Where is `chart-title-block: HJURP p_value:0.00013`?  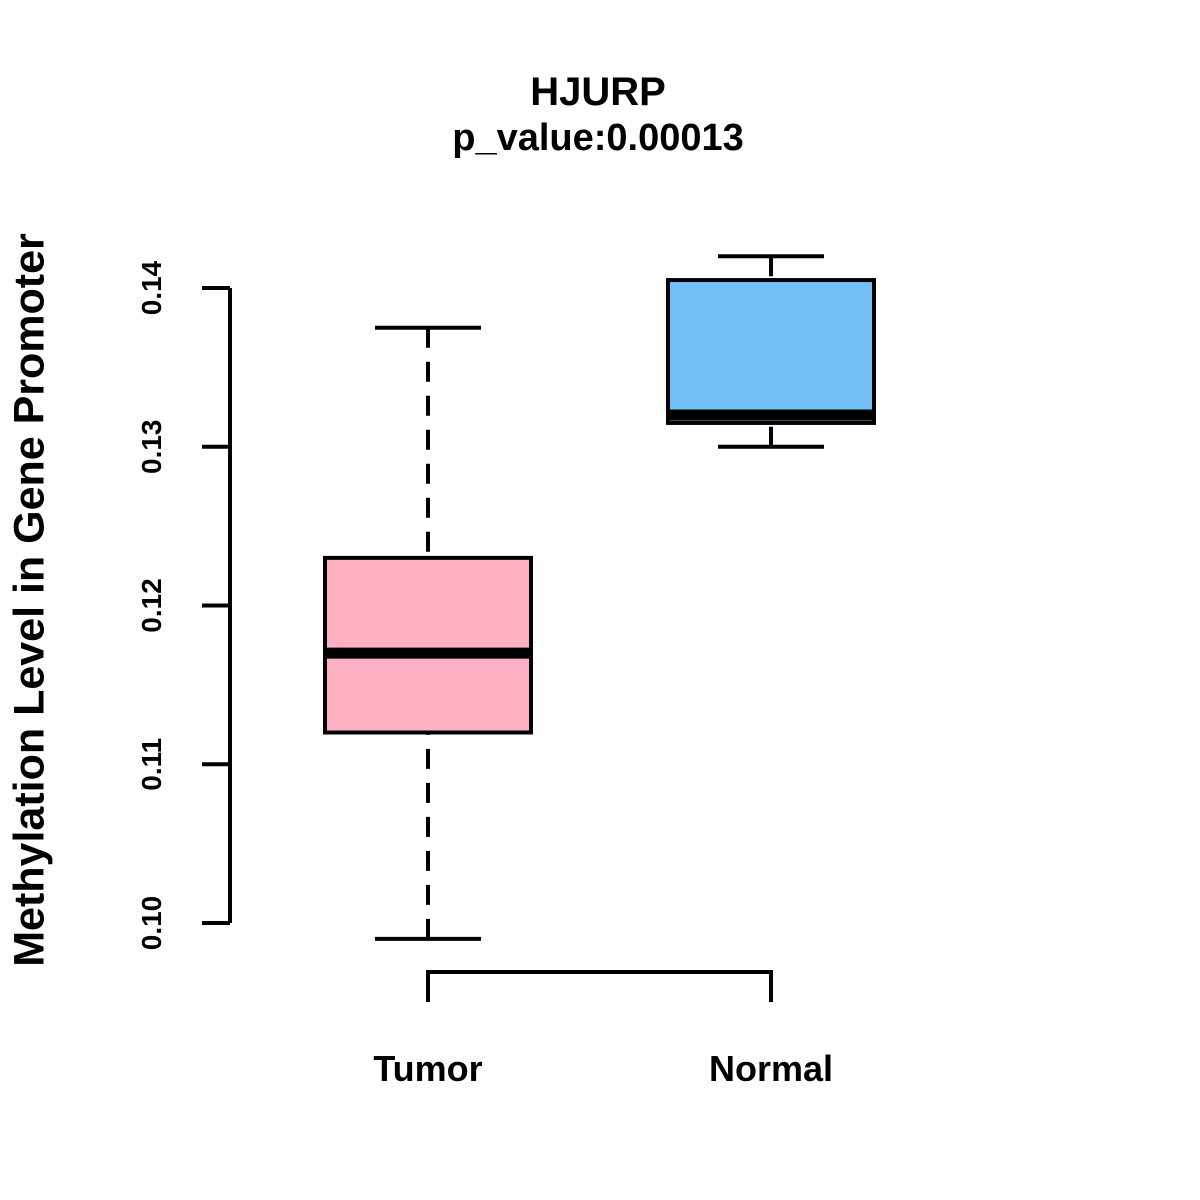 chart-title-block: HJURP p_value:0.00013 is located at coordinates (598, 115).